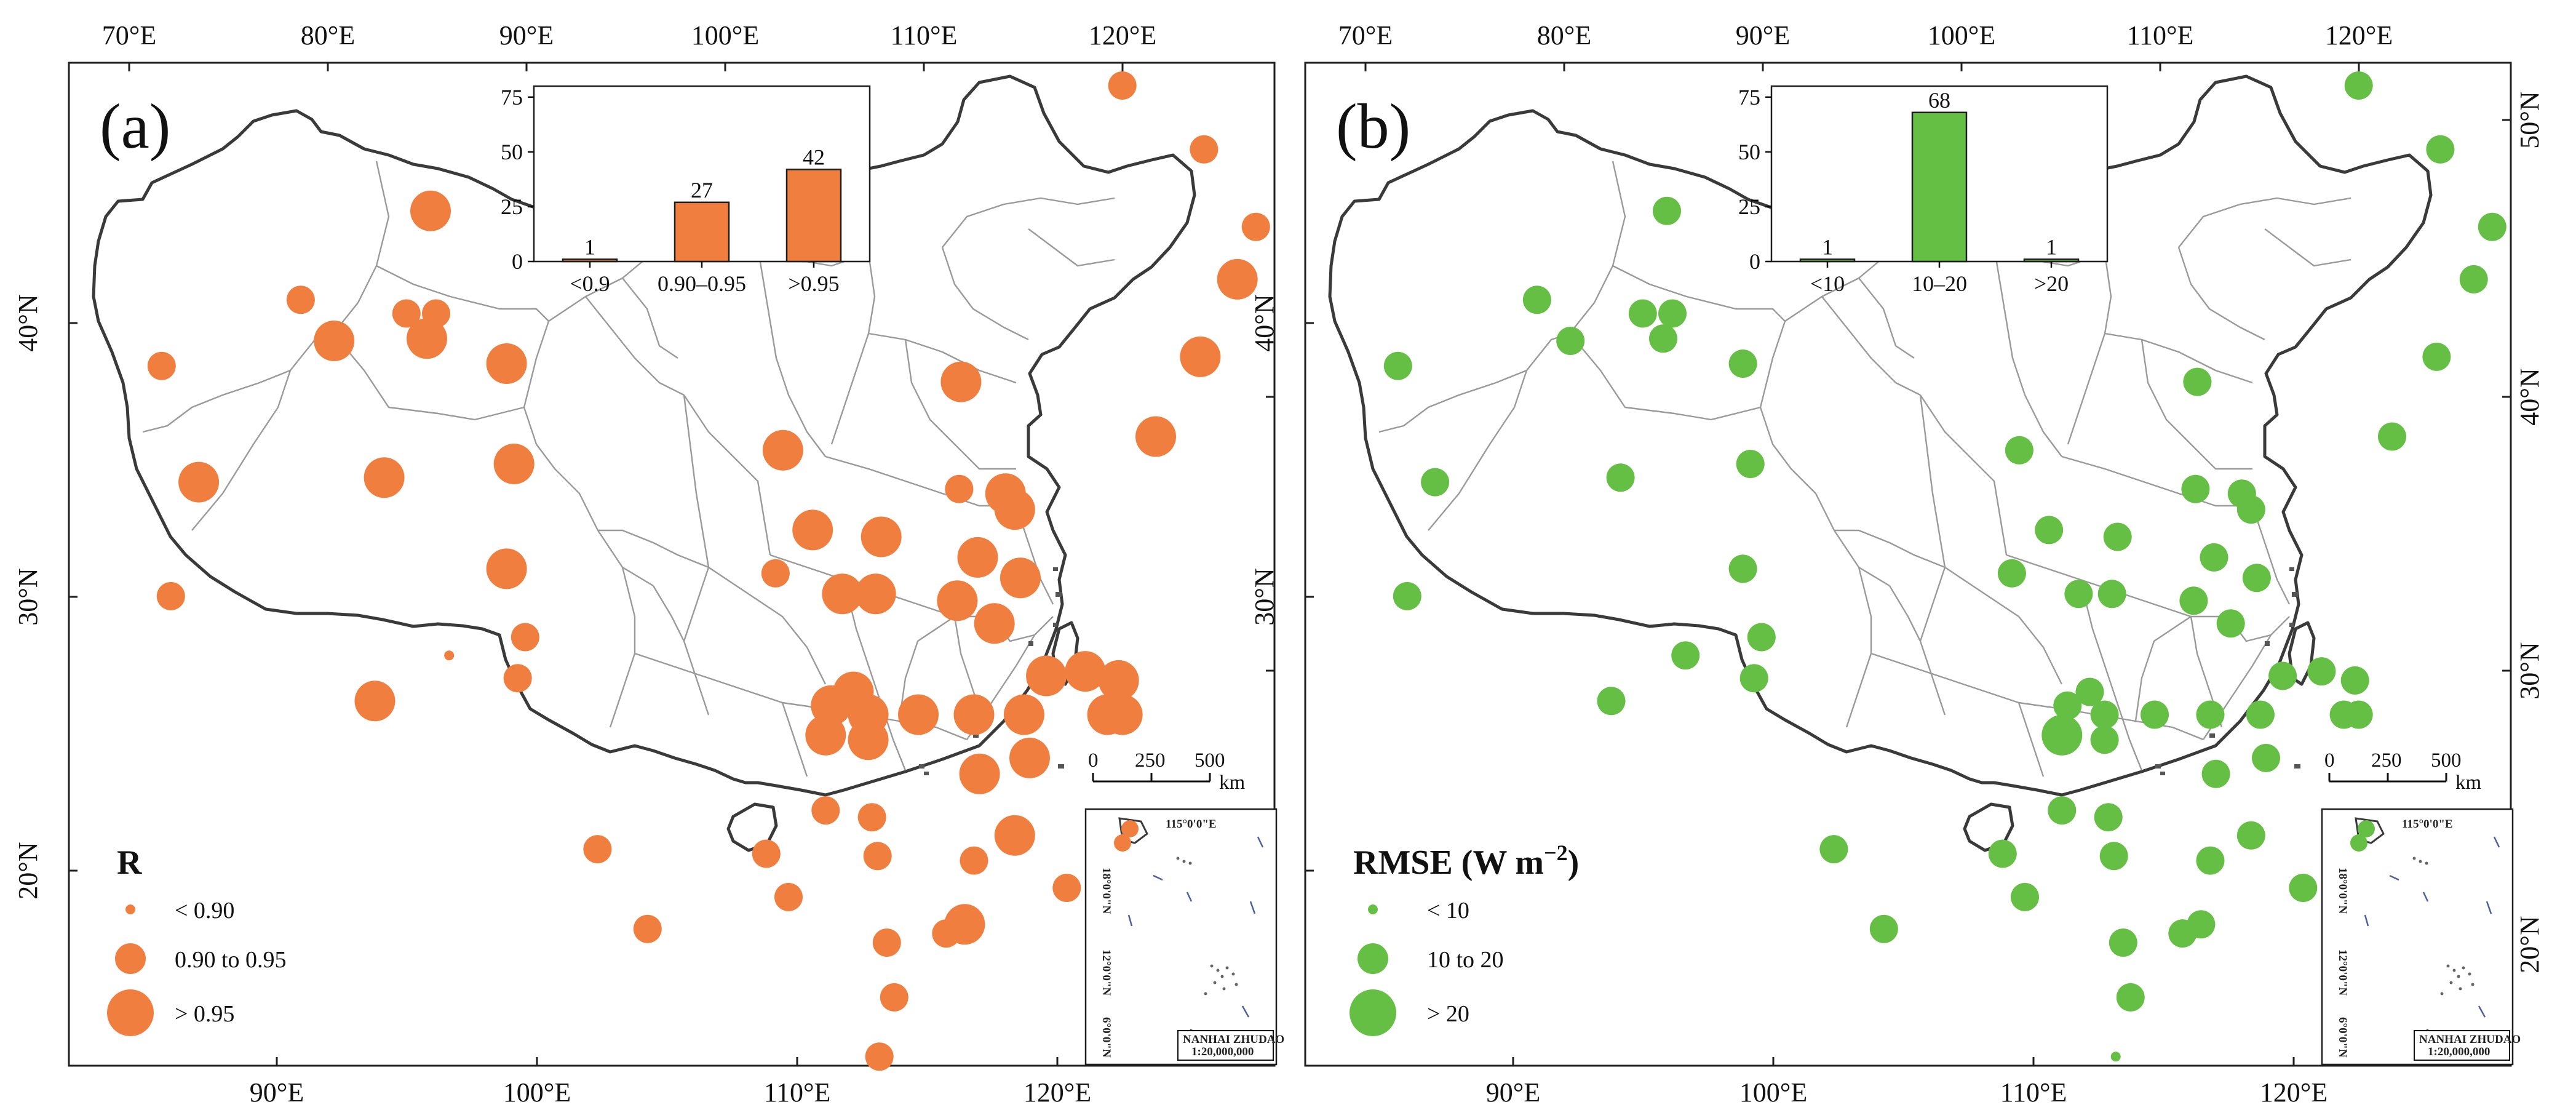 The height and width of the screenshot is (1118, 2576). Describe the element at coordinates (135, 127) in the screenshot. I see `panel-a-label: (a)` at that location.